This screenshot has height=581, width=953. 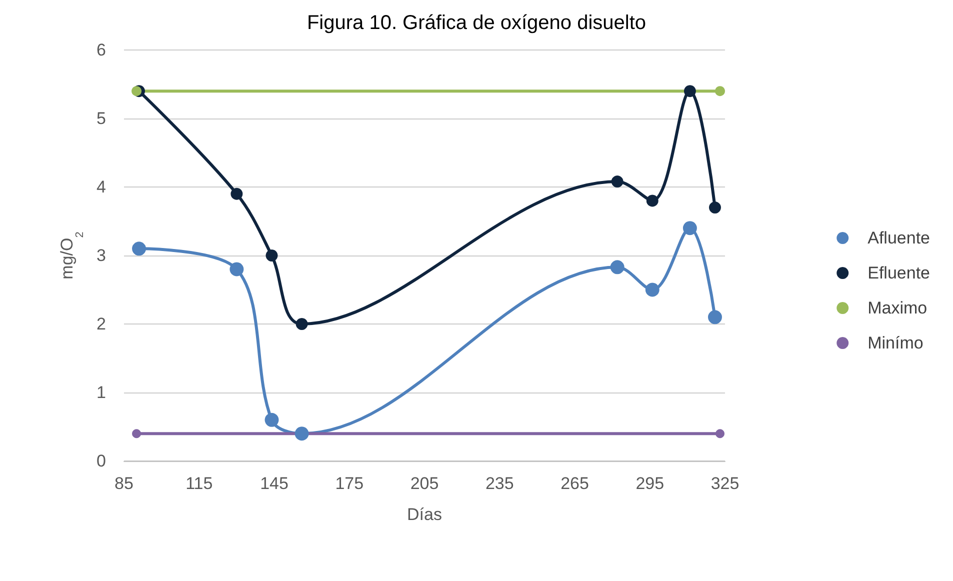 I want to click on y-tick-label: 1, so click(x=101, y=392).